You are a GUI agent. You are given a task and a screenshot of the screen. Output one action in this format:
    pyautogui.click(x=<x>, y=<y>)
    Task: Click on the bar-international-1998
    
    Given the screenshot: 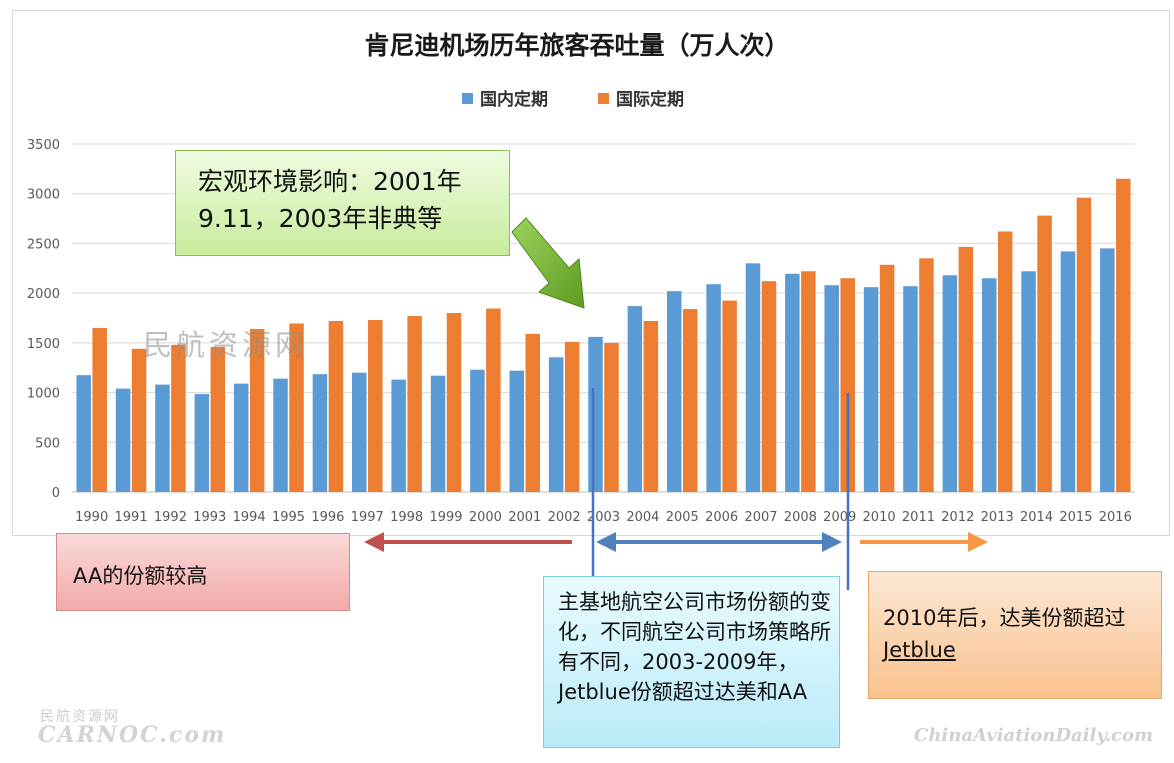 What is the action you would take?
    pyautogui.click(x=414, y=404)
    